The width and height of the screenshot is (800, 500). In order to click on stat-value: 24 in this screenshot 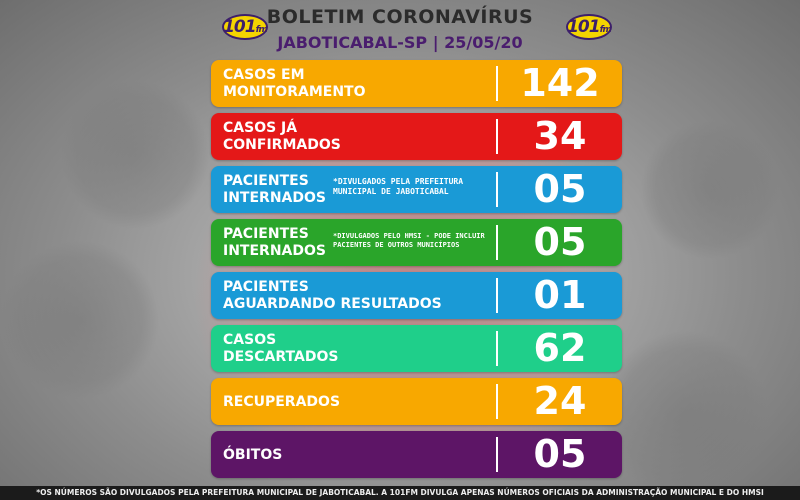, I will do `click(560, 401)`.